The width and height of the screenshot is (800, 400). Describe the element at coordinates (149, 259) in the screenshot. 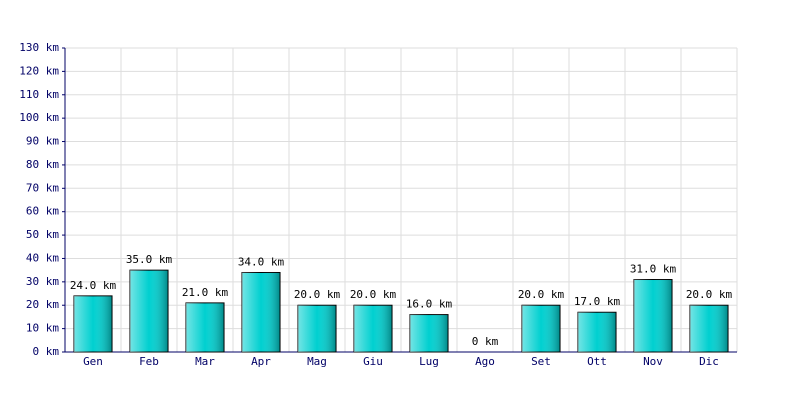

I see `value-label: 35.0 km` at that location.